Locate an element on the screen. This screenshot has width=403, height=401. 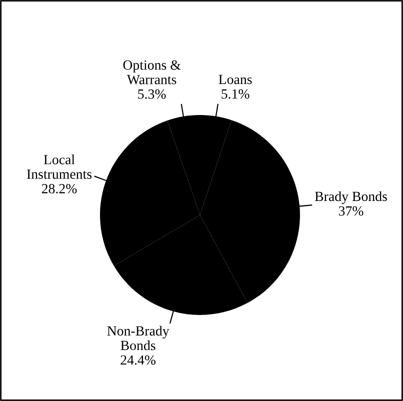
data-label: 5.3% is located at coordinates (152, 94).